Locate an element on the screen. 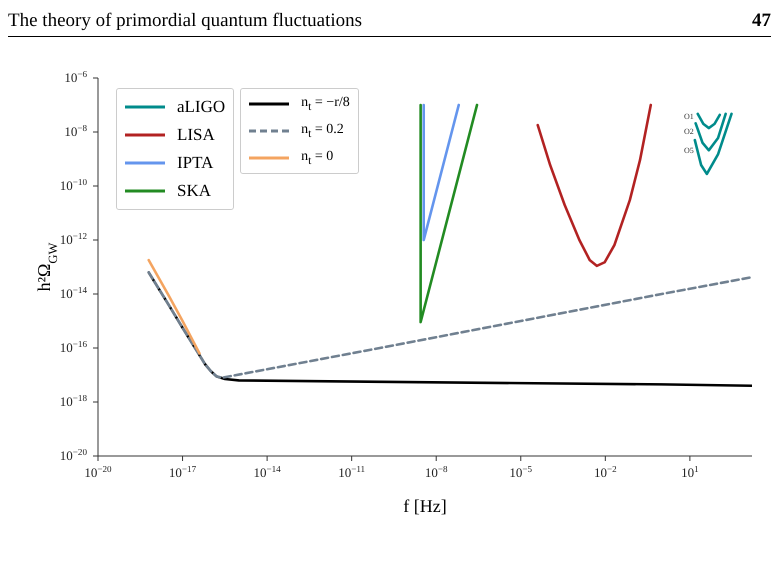 The image size is (779, 571). x-tick-label: 10$^{−17}$ is located at coordinates (182, 472).